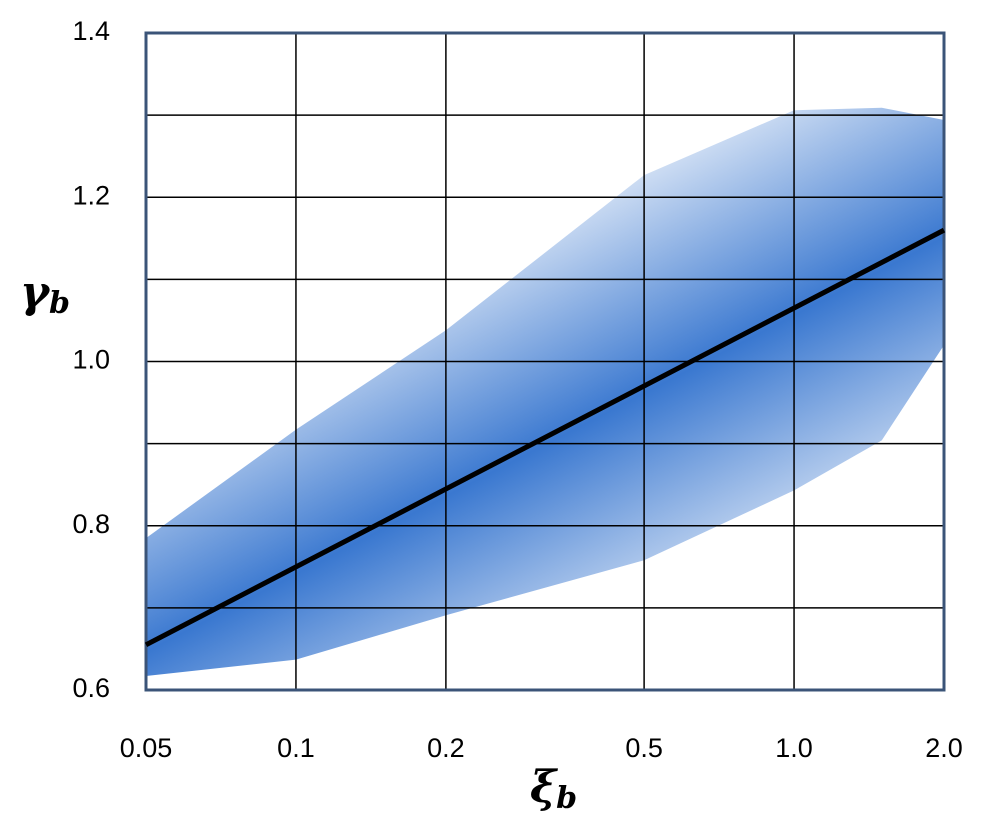 This screenshot has width=986, height=828. What do you see at coordinates (296, 748) in the screenshot?
I see `x-tick-label: 0.1` at bounding box center [296, 748].